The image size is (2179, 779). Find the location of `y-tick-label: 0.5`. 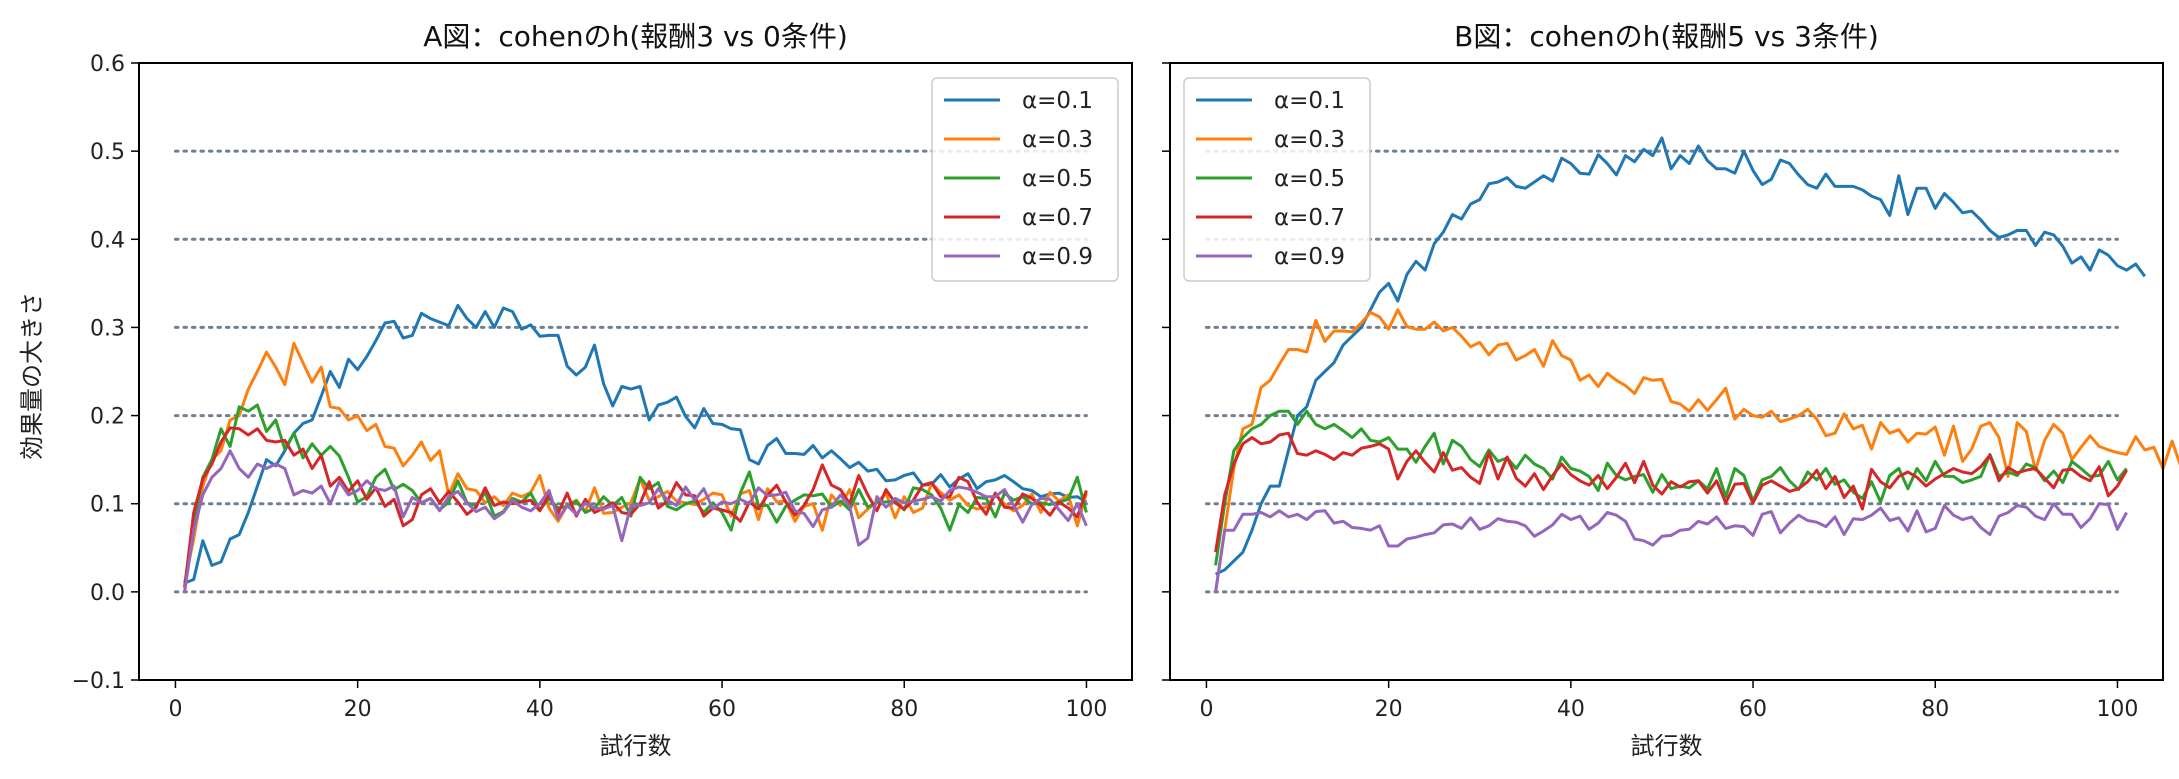

y-tick-label: 0.5 is located at coordinates (107, 152).